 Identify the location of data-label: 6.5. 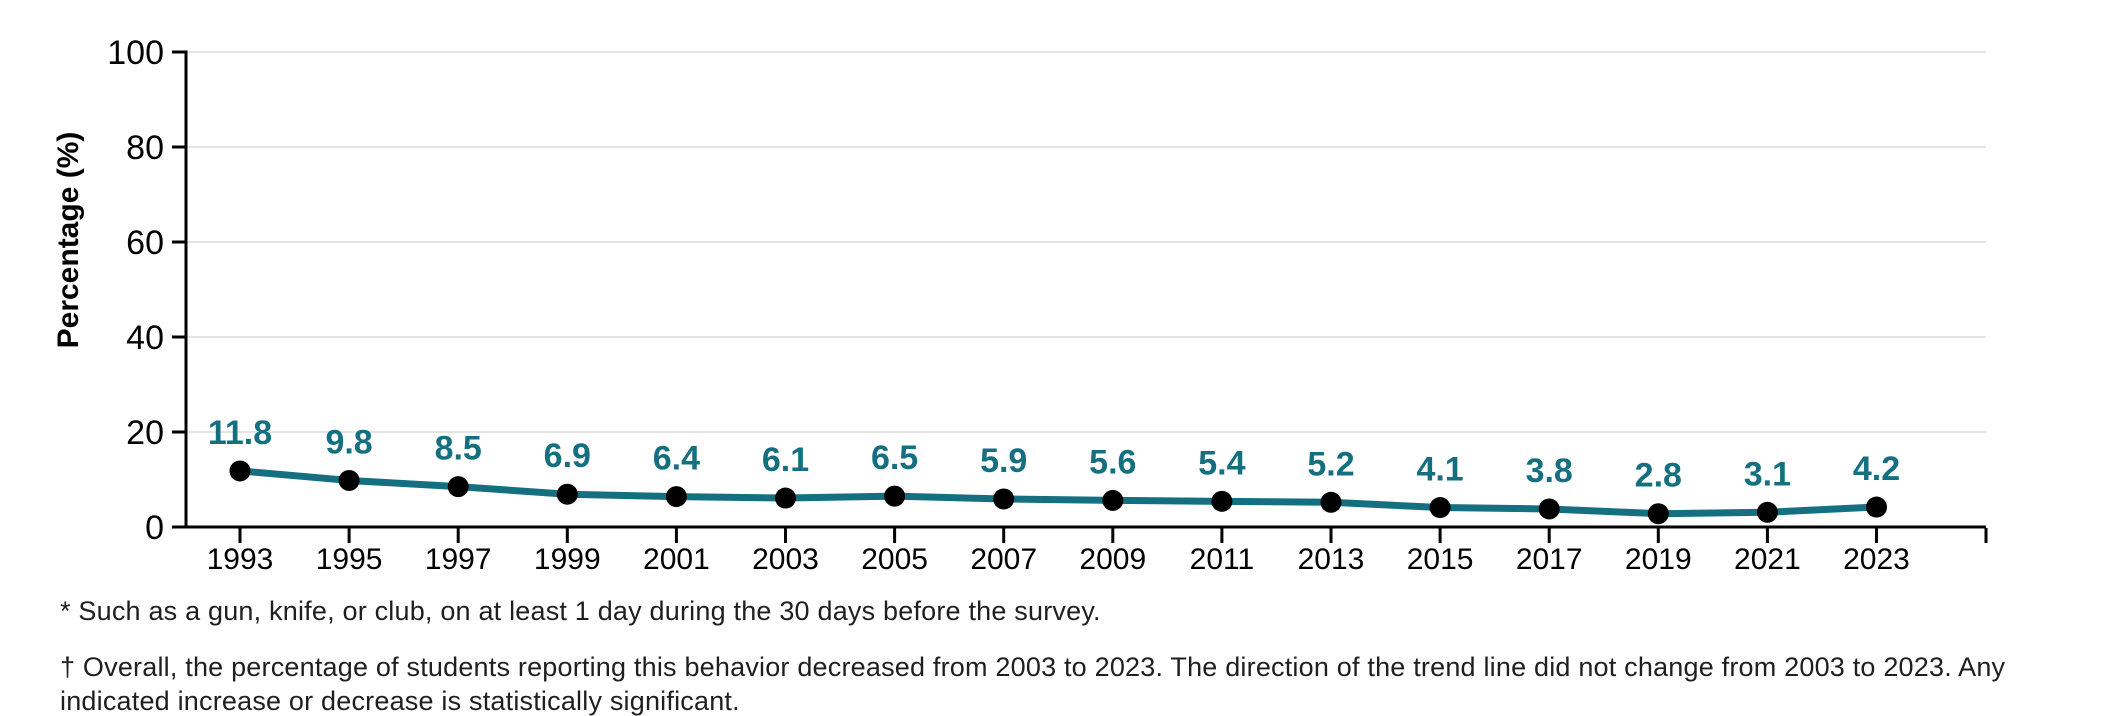
(894, 458).